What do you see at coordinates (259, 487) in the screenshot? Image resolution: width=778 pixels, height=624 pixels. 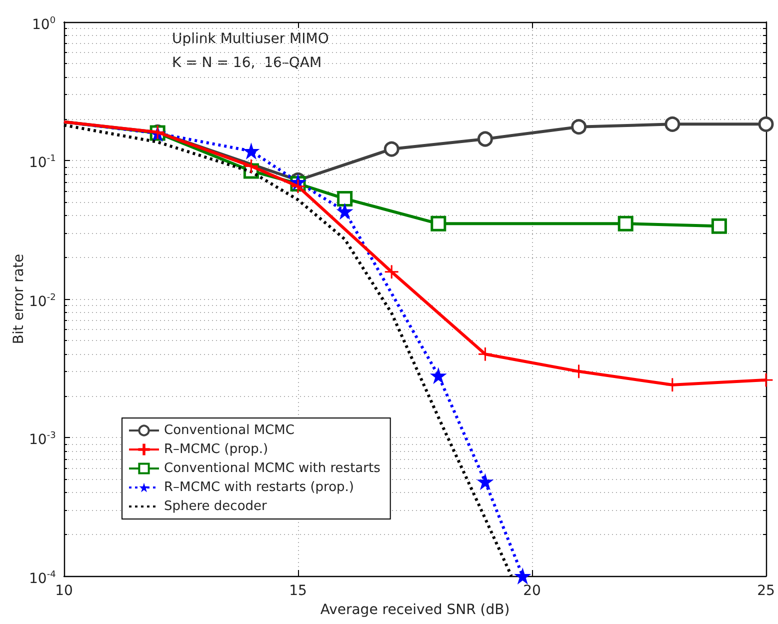 I see `legend-label: R–MCMC with restarts (prop.)` at bounding box center [259, 487].